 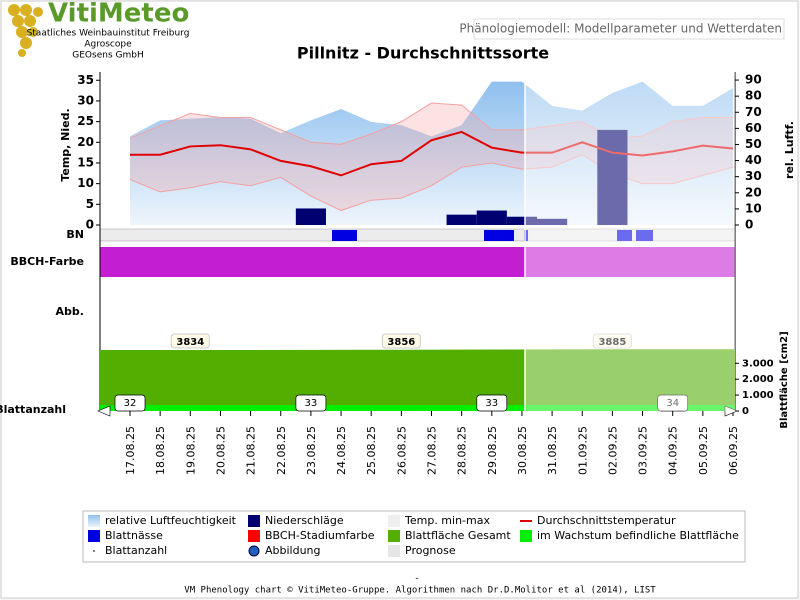 I want to click on x-tick-label: 31.08.25, so click(x=552, y=450).